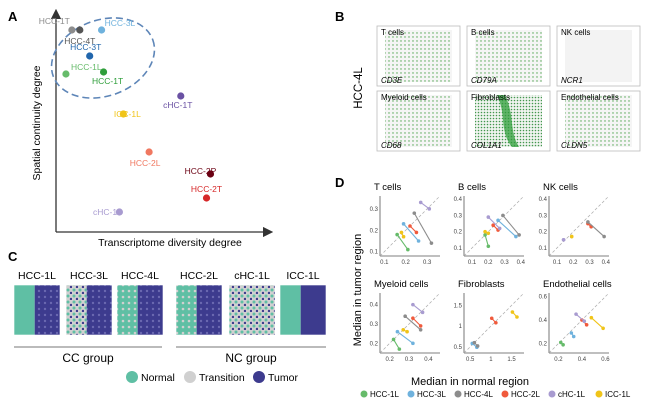 The height and width of the screenshot is (407, 650). Describe the element at coordinates (491, 360) in the screenshot. I see `d-x-tick: 1` at that location.